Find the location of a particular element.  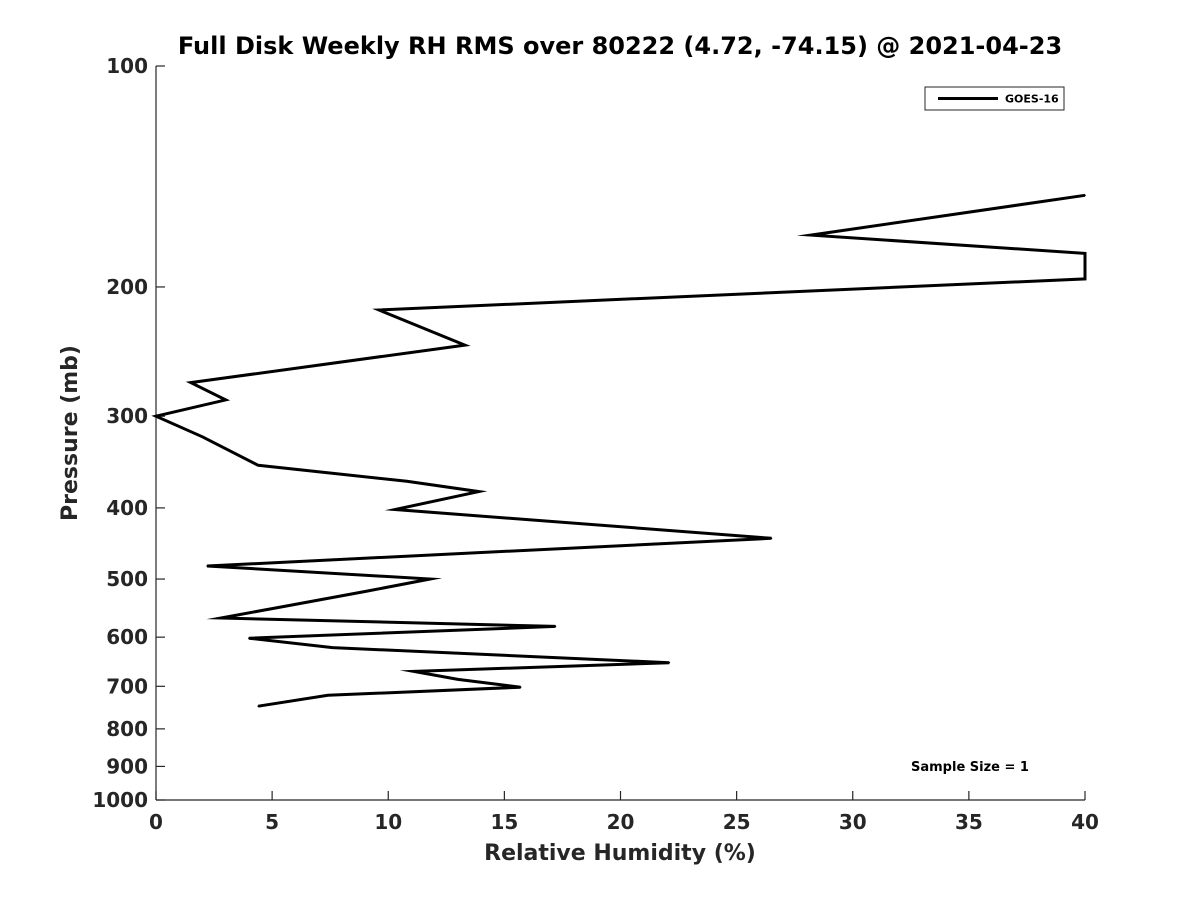

y-tick-label-7: 800 is located at coordinates (127, 729).